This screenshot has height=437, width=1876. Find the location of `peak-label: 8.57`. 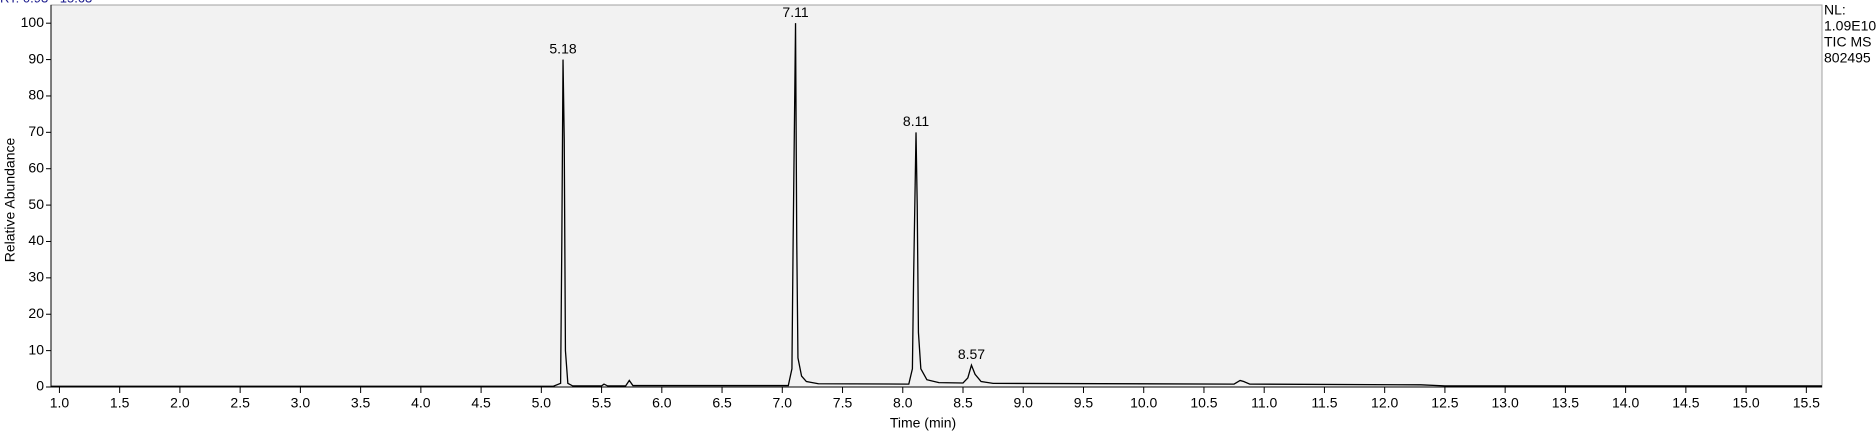

peak-label: 8.57 is located at coordinates (971, 354).